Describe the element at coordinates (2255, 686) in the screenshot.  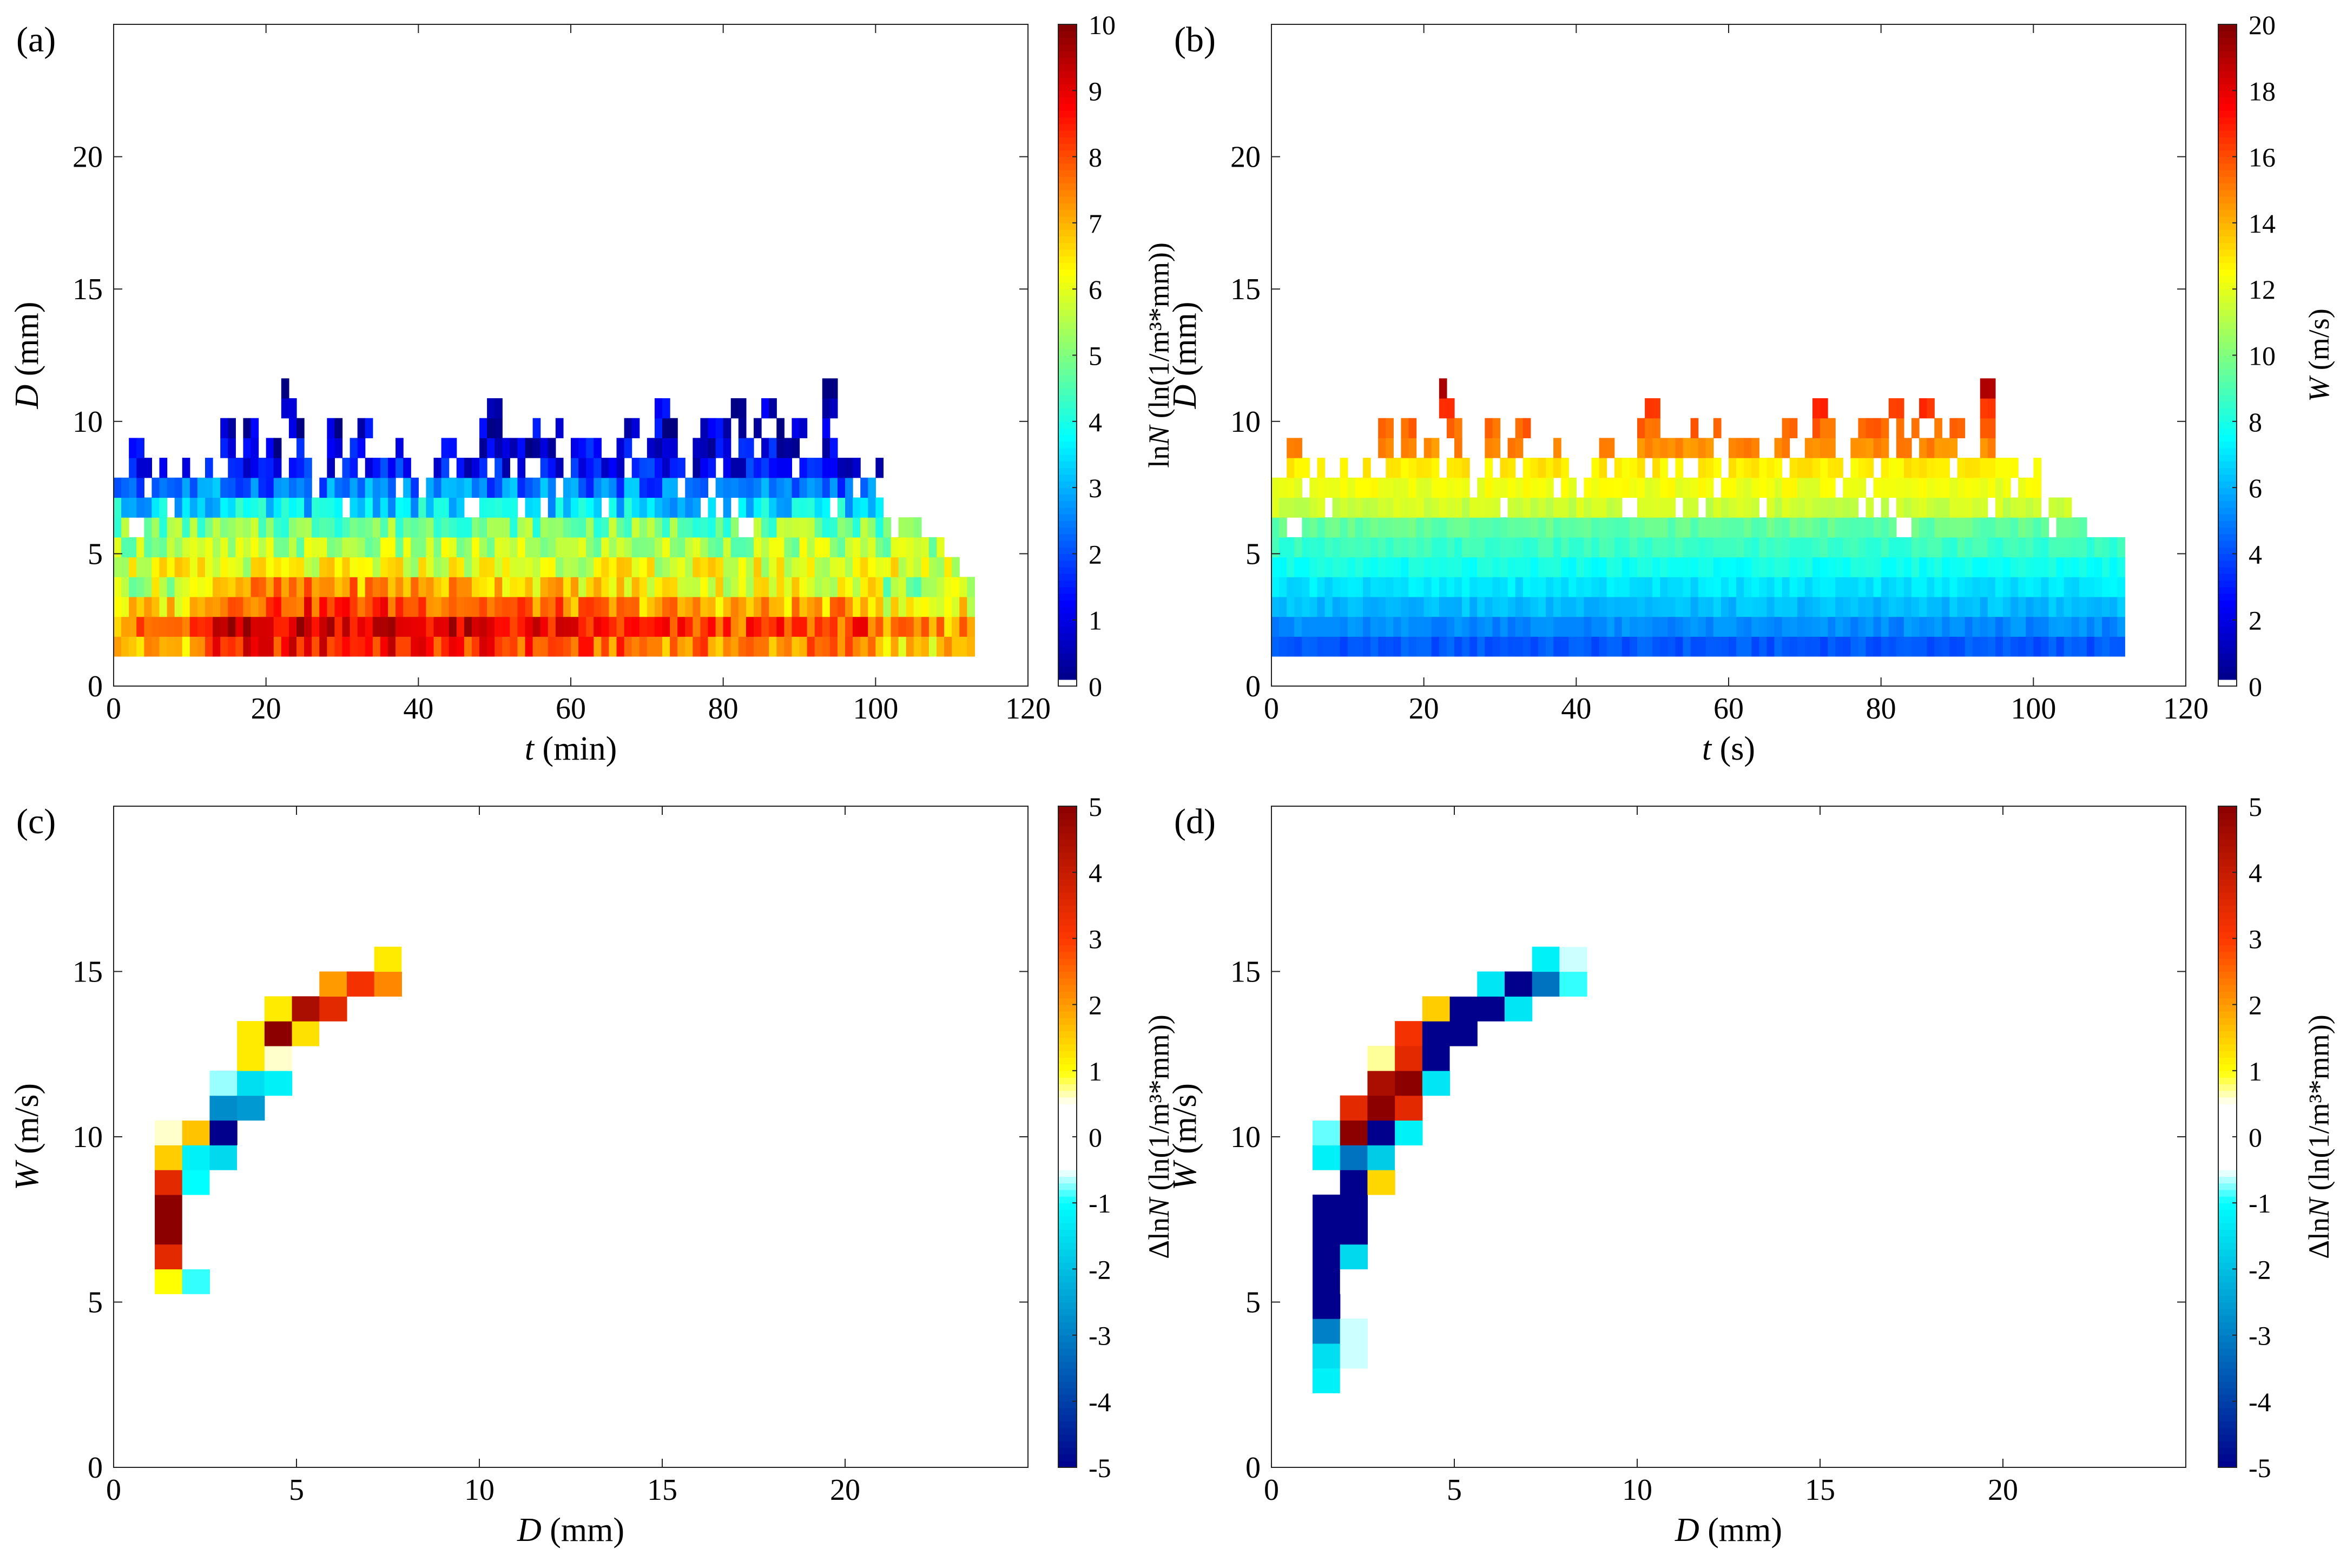
I see `colorbar-tick-label: 0` at that location.